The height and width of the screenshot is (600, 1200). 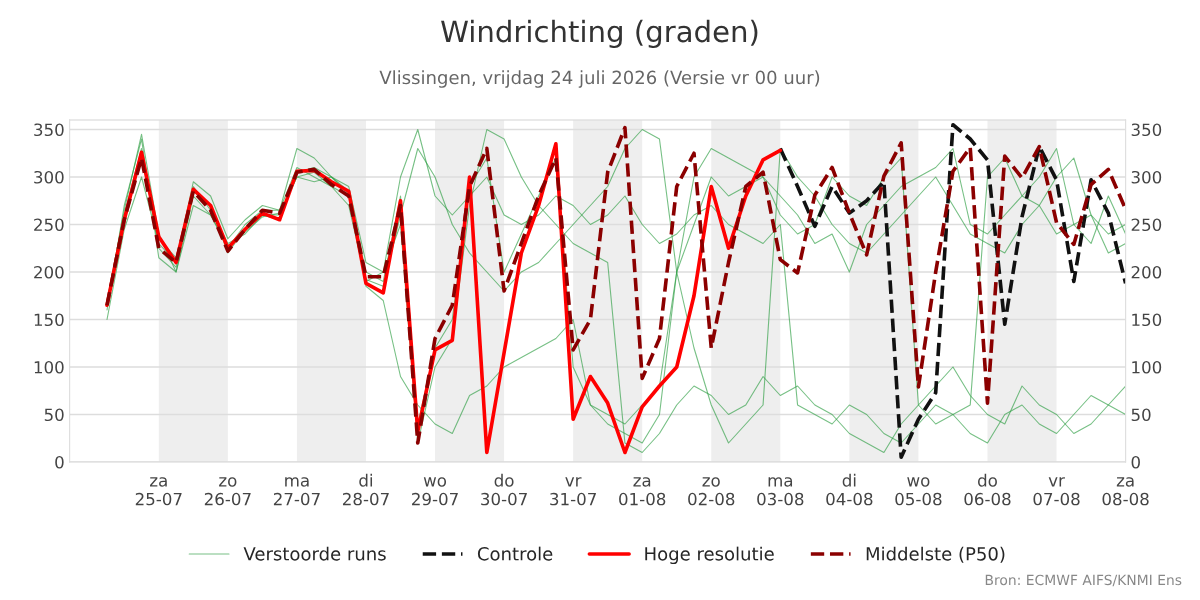 What do you see at coordinates (158, 491) in the screenshot?
I see `x-tick-label: za 25-07` at bounding box center [158, 491].